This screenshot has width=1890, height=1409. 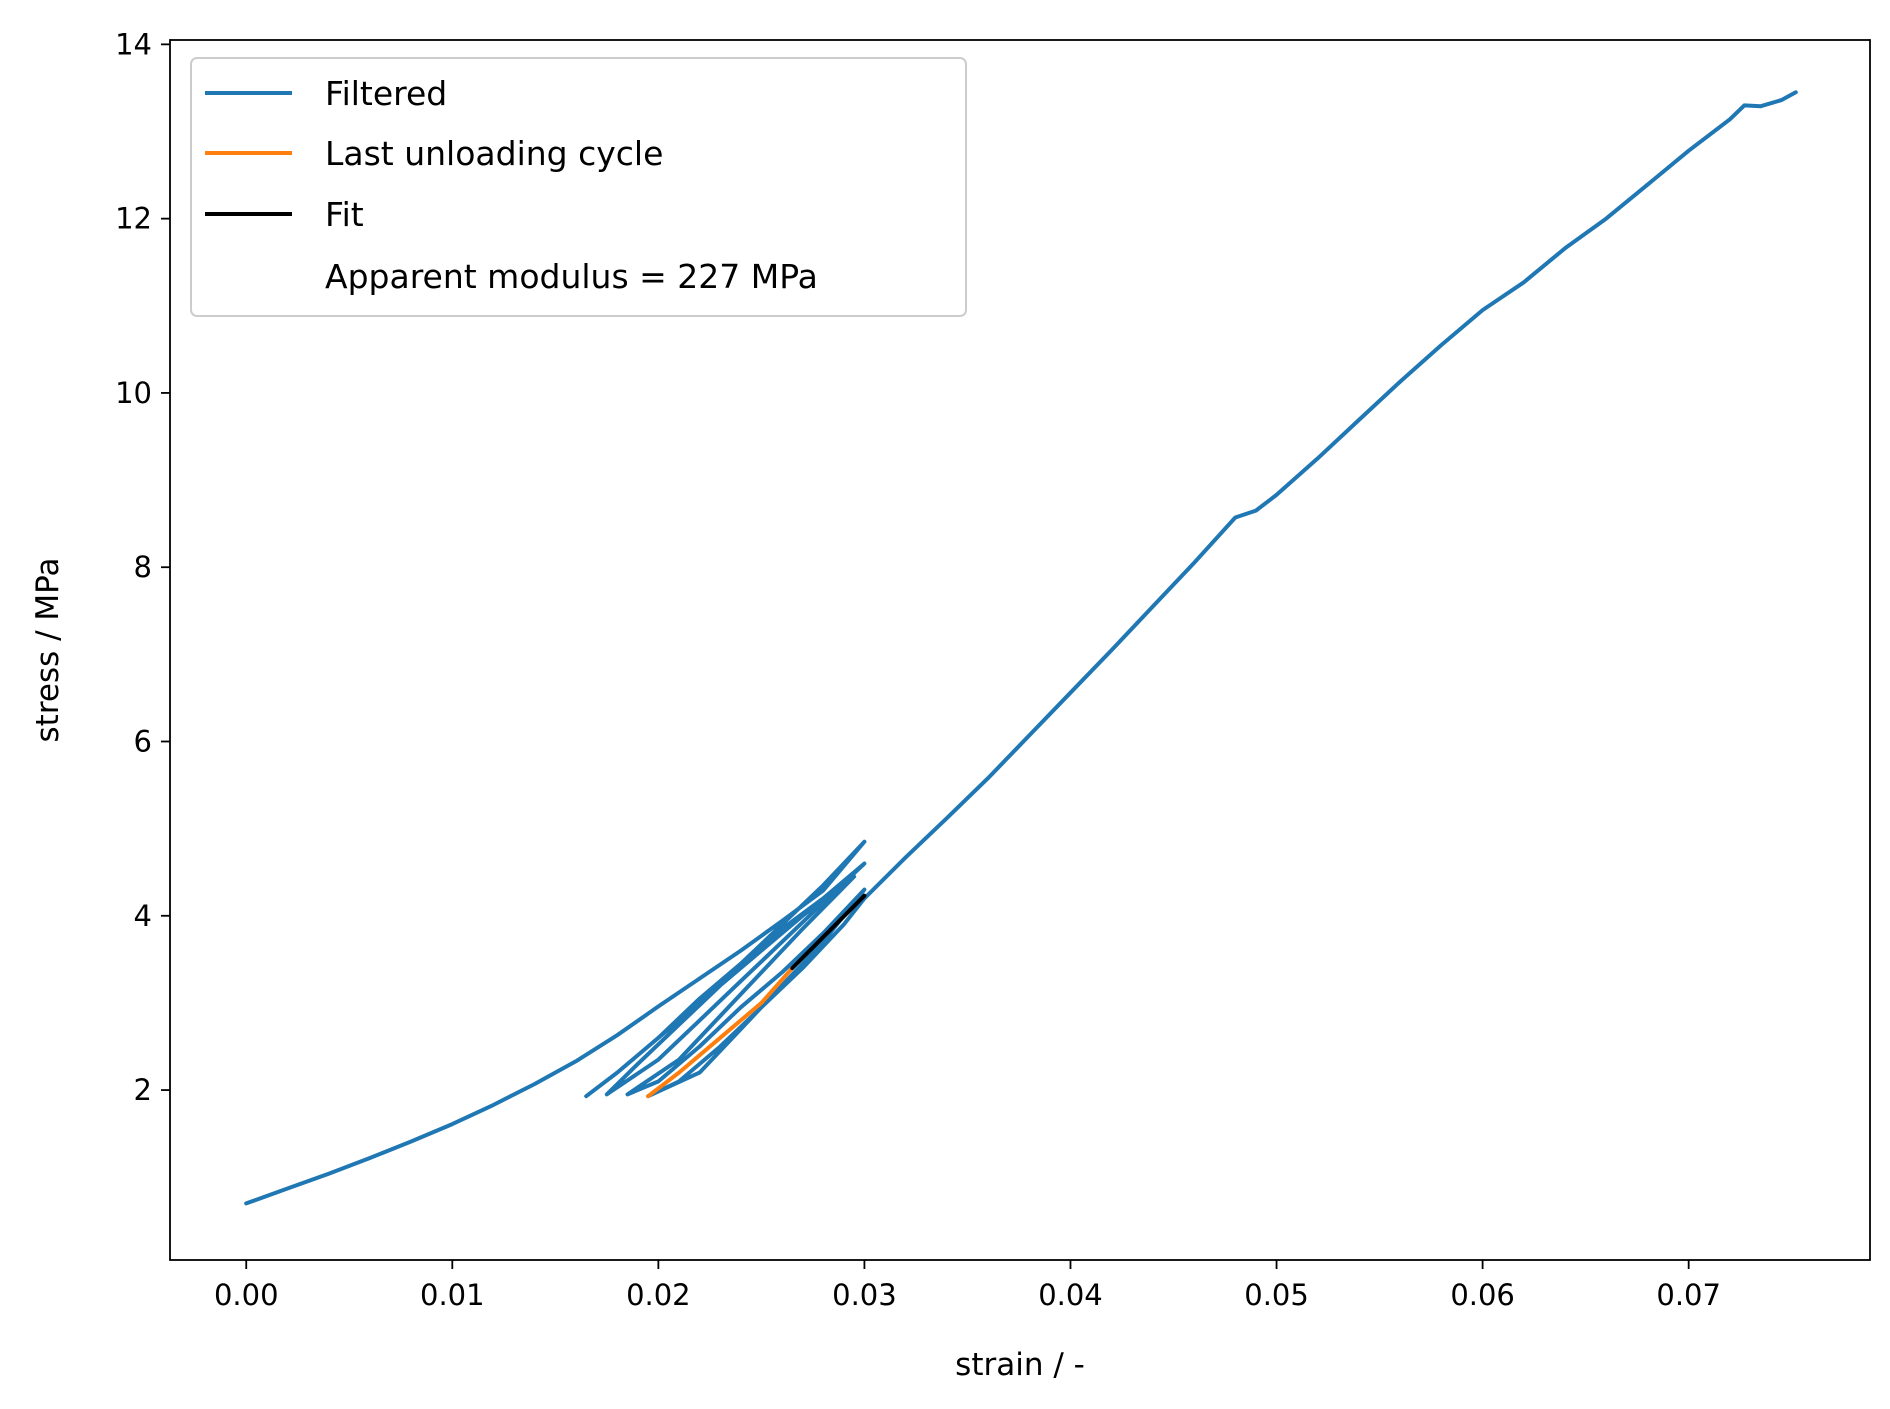 What do you see at coordinates (133, 44) in the screenshot?
I see `y-tick-label: 14` at bounding box center [133, 44].